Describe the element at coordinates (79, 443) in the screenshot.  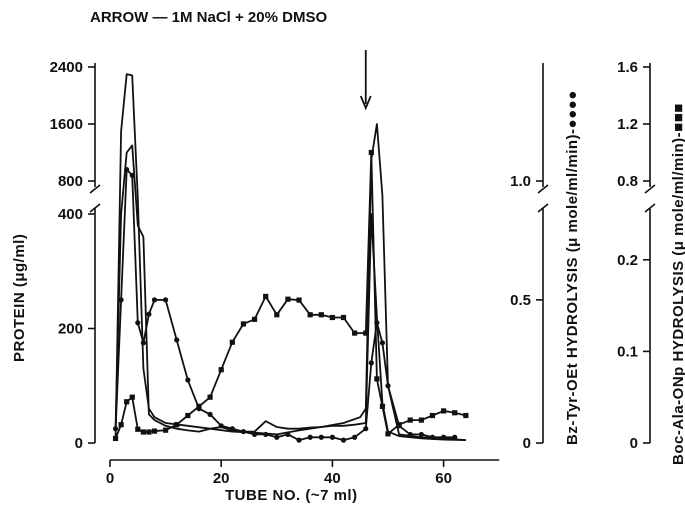
I see `protein-axis-tick-label: 0` at that location.